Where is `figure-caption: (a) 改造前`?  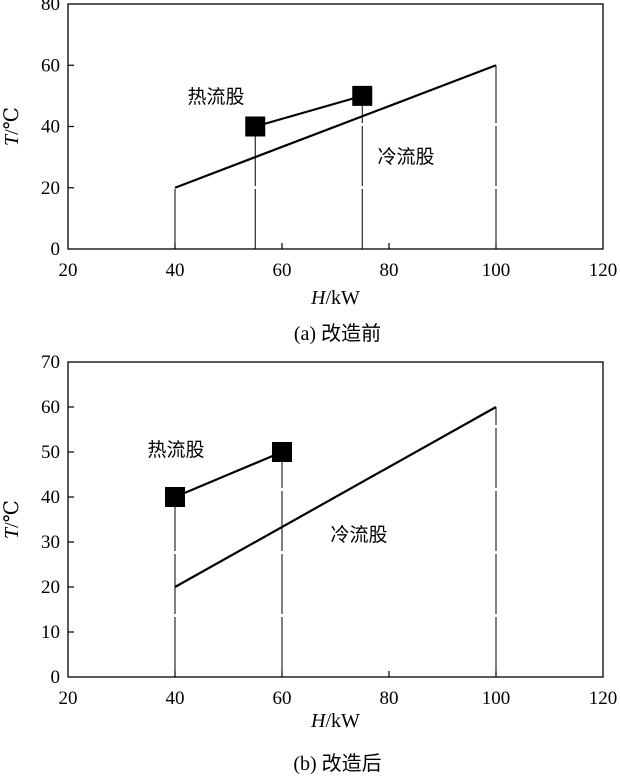
figure-caption: (a) 改造前 is located at coordinates (337, 333).